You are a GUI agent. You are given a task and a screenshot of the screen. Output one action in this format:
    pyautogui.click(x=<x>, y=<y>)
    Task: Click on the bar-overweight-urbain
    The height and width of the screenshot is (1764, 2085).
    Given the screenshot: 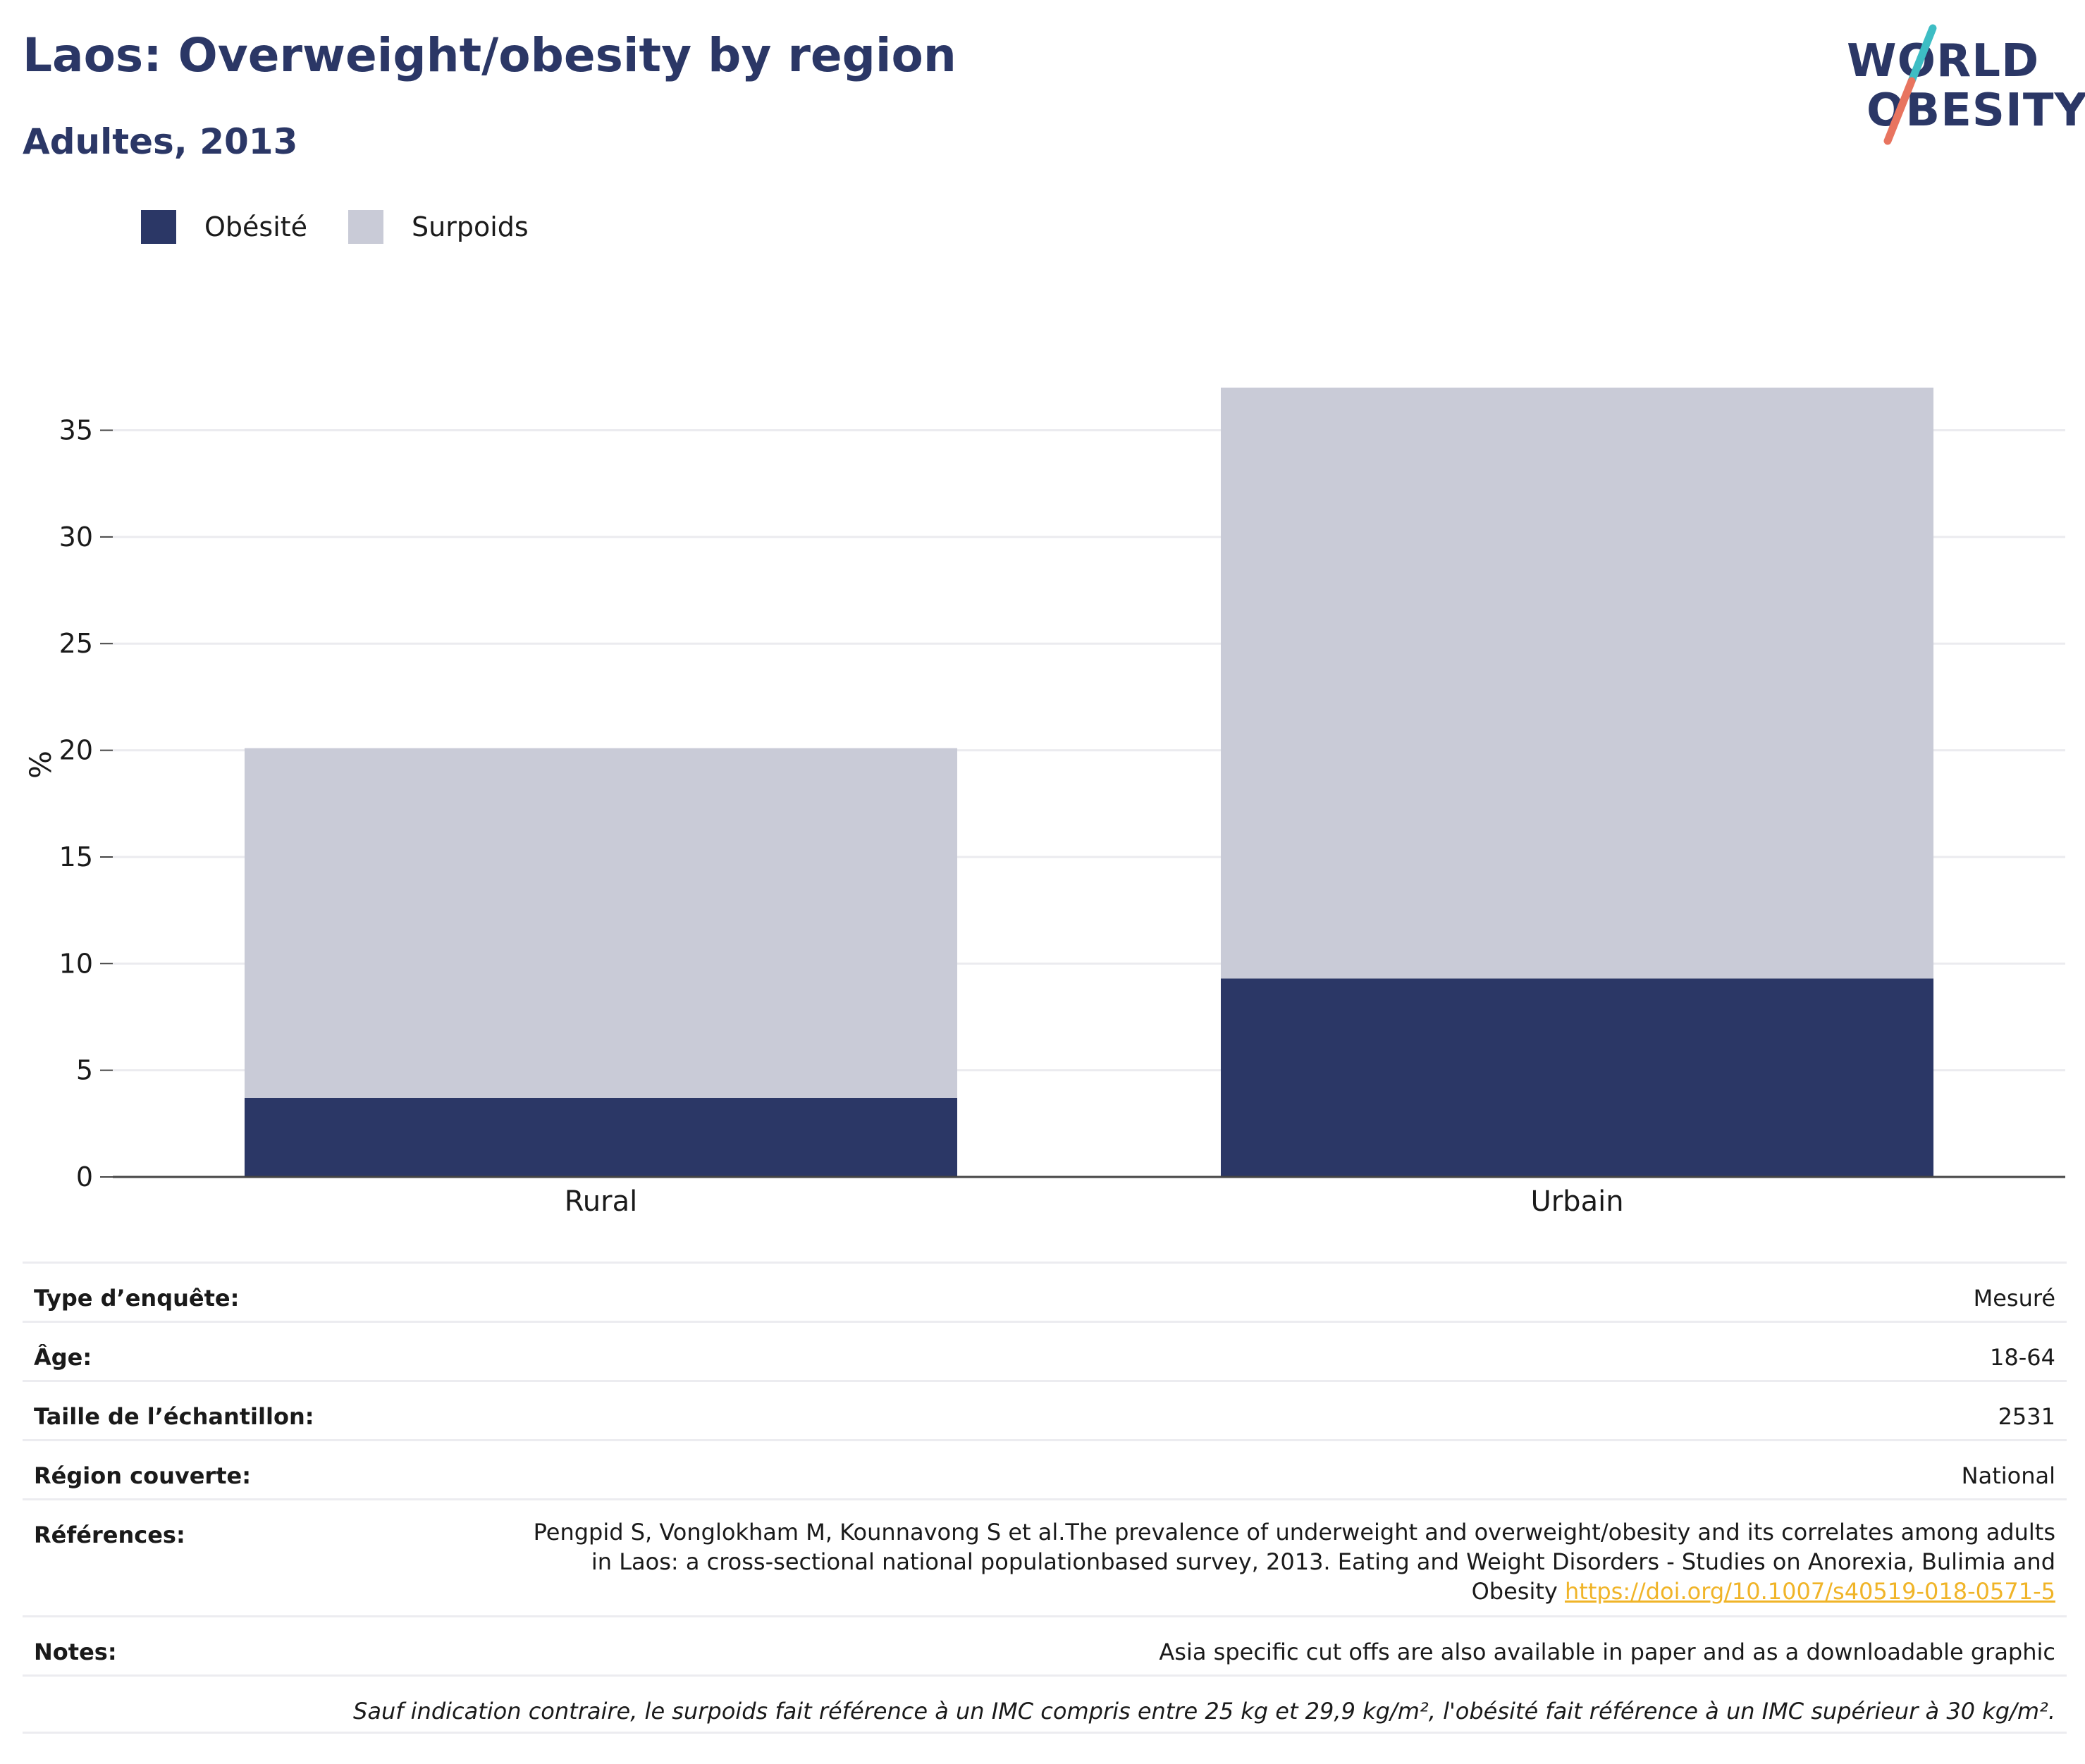 What is the action you would take?
    pyautogui.click(x=1577, y=683)
    